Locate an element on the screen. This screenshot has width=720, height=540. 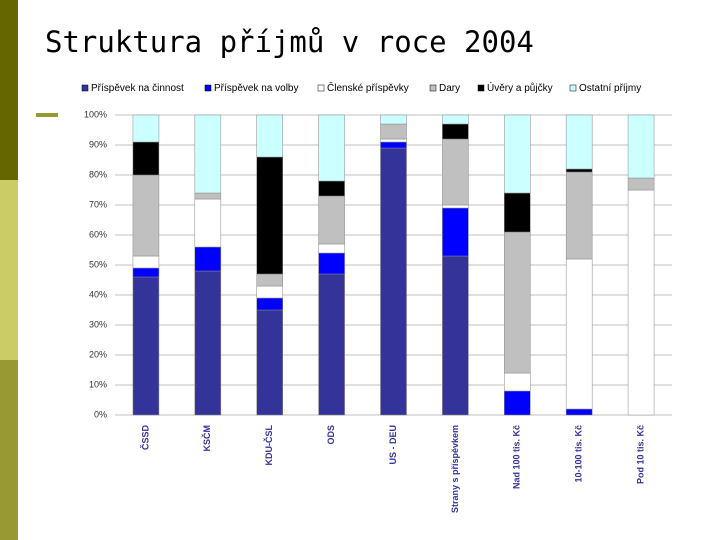
y-tick-label: 20% is located at coordinates (98, 354).